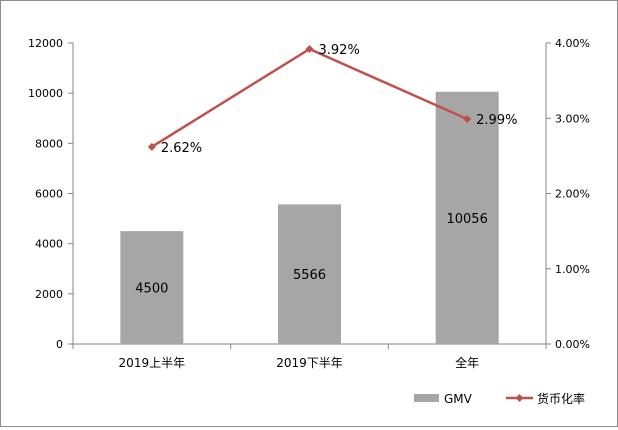 This screenshot has height=430, width=618. I want to click on x-tick-label: 全年, so click(467, 362).